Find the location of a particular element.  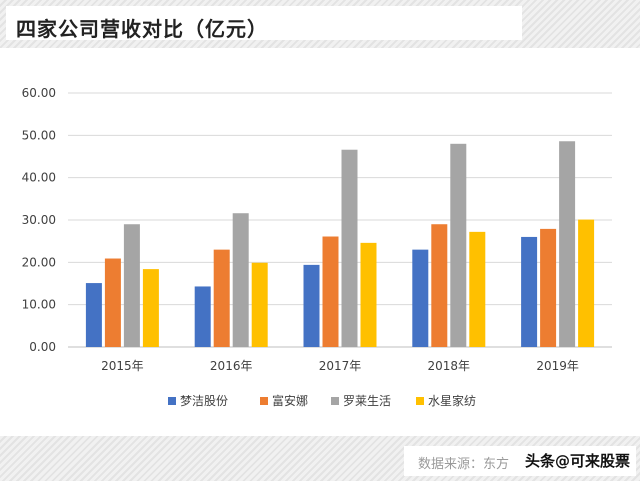

y-tick-label: 0.00 is located at coordinates (42, 347).